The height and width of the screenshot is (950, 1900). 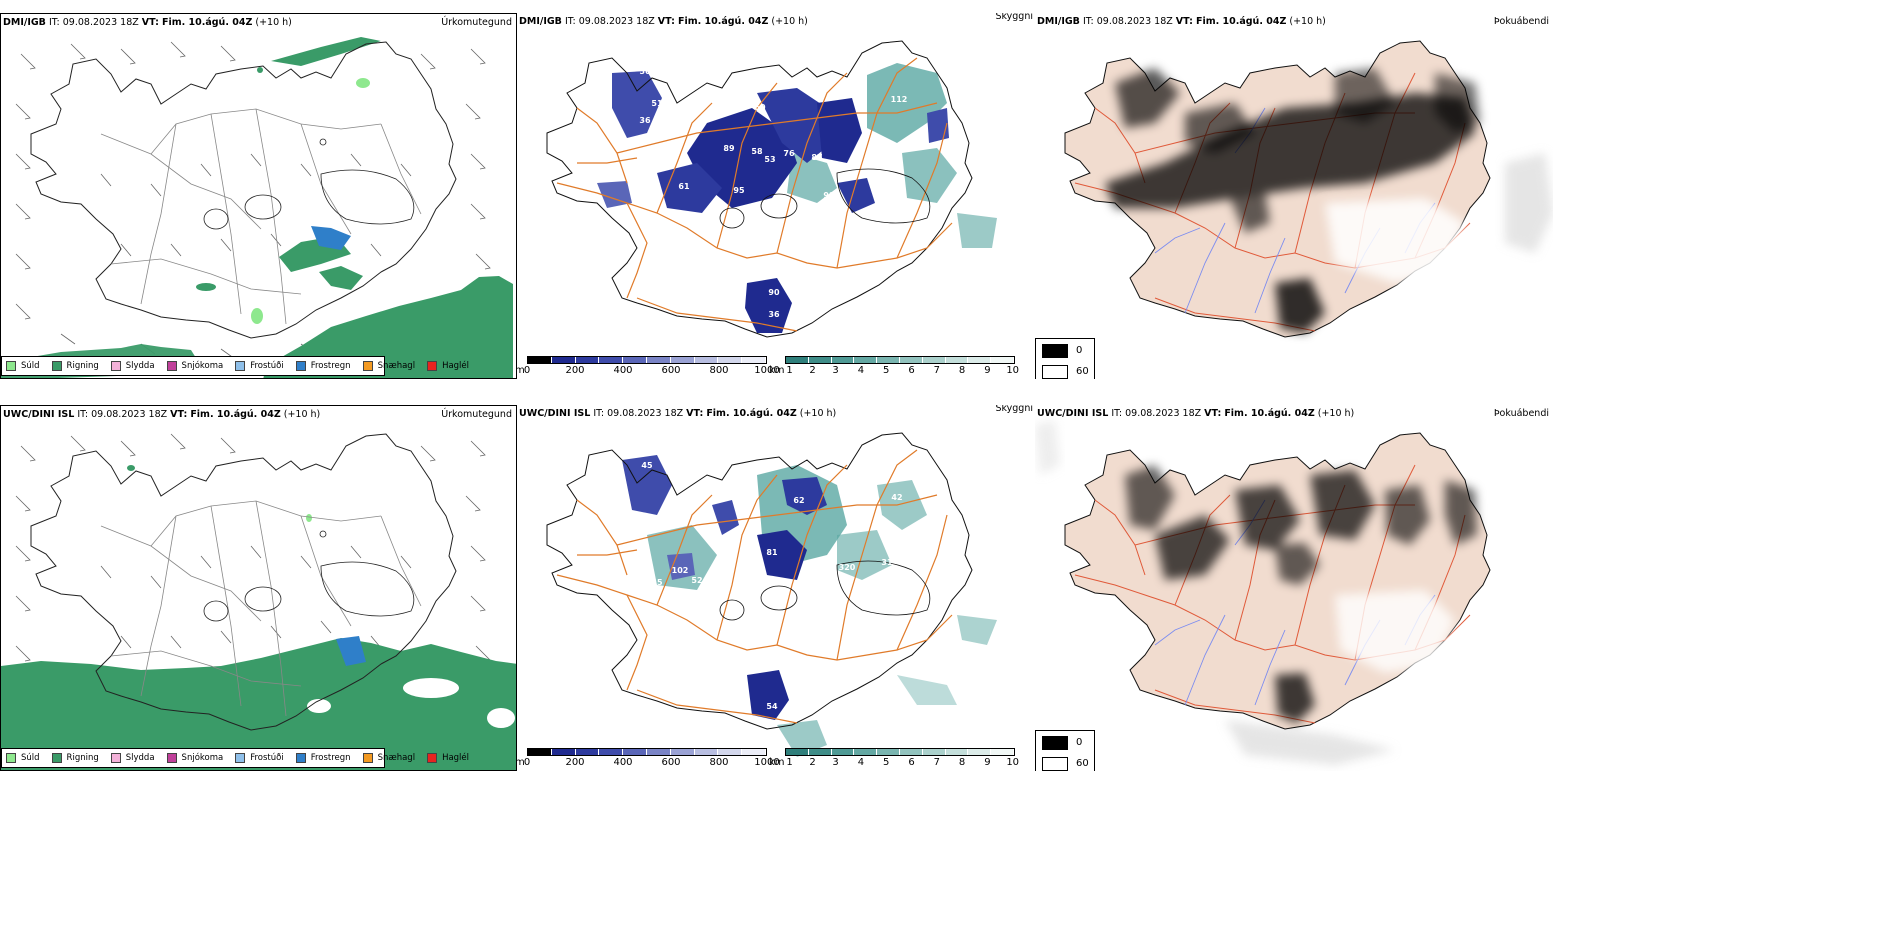 What do you see at coordinates (789, 153) in the screenshot?
I see `cloud-label: 76` at bounding box center [789, 153].